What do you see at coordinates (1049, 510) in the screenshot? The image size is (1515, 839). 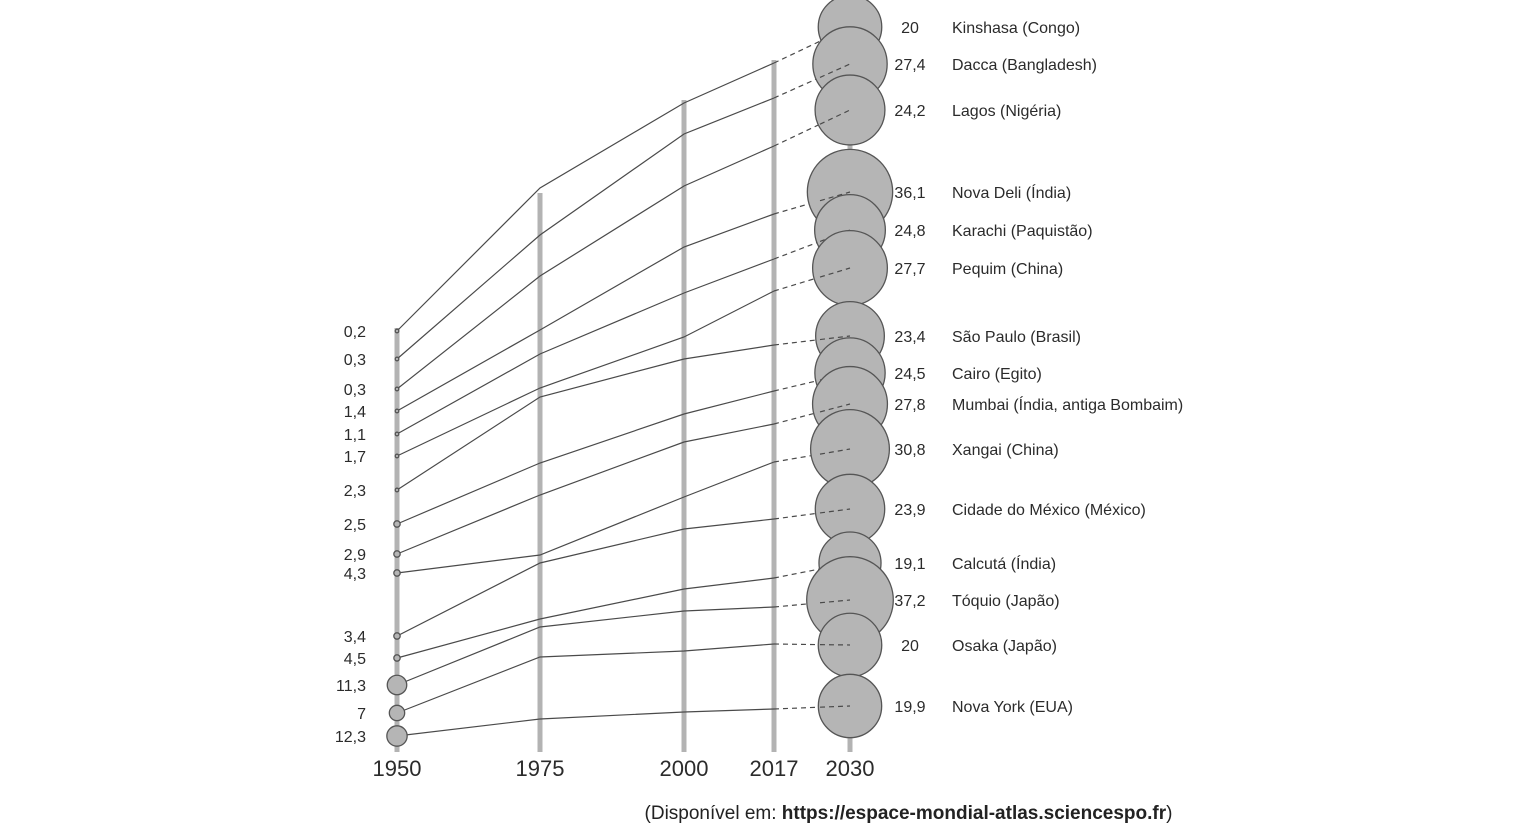 I see `city-name-cidade-do-mexico-mexico: Cidade do México (México)` at bounding box center [1049, 510].